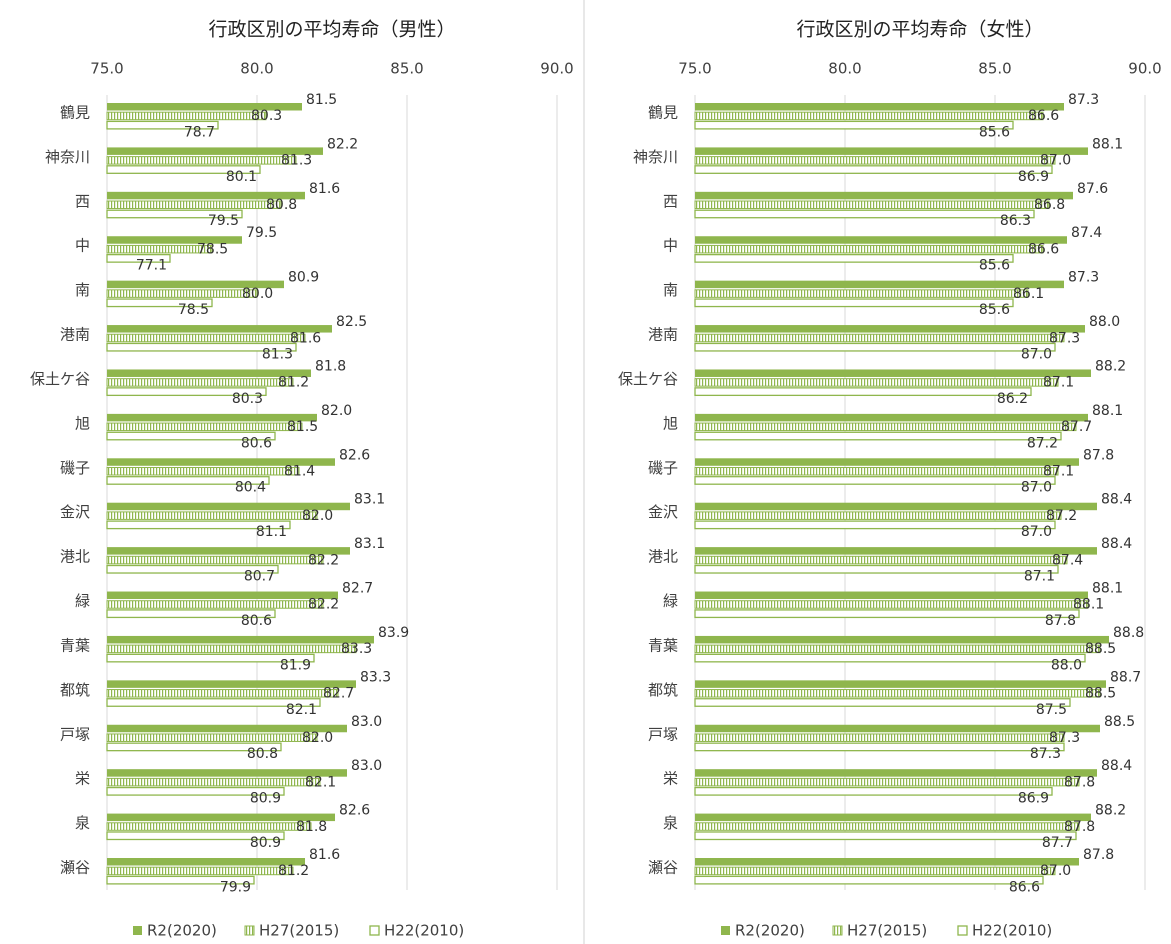 The image size is (1171, 944). What do you see at coordinates (293, 383) in the screenshot?
I see `value-label: 81.2` at bounding box center [293, 383].